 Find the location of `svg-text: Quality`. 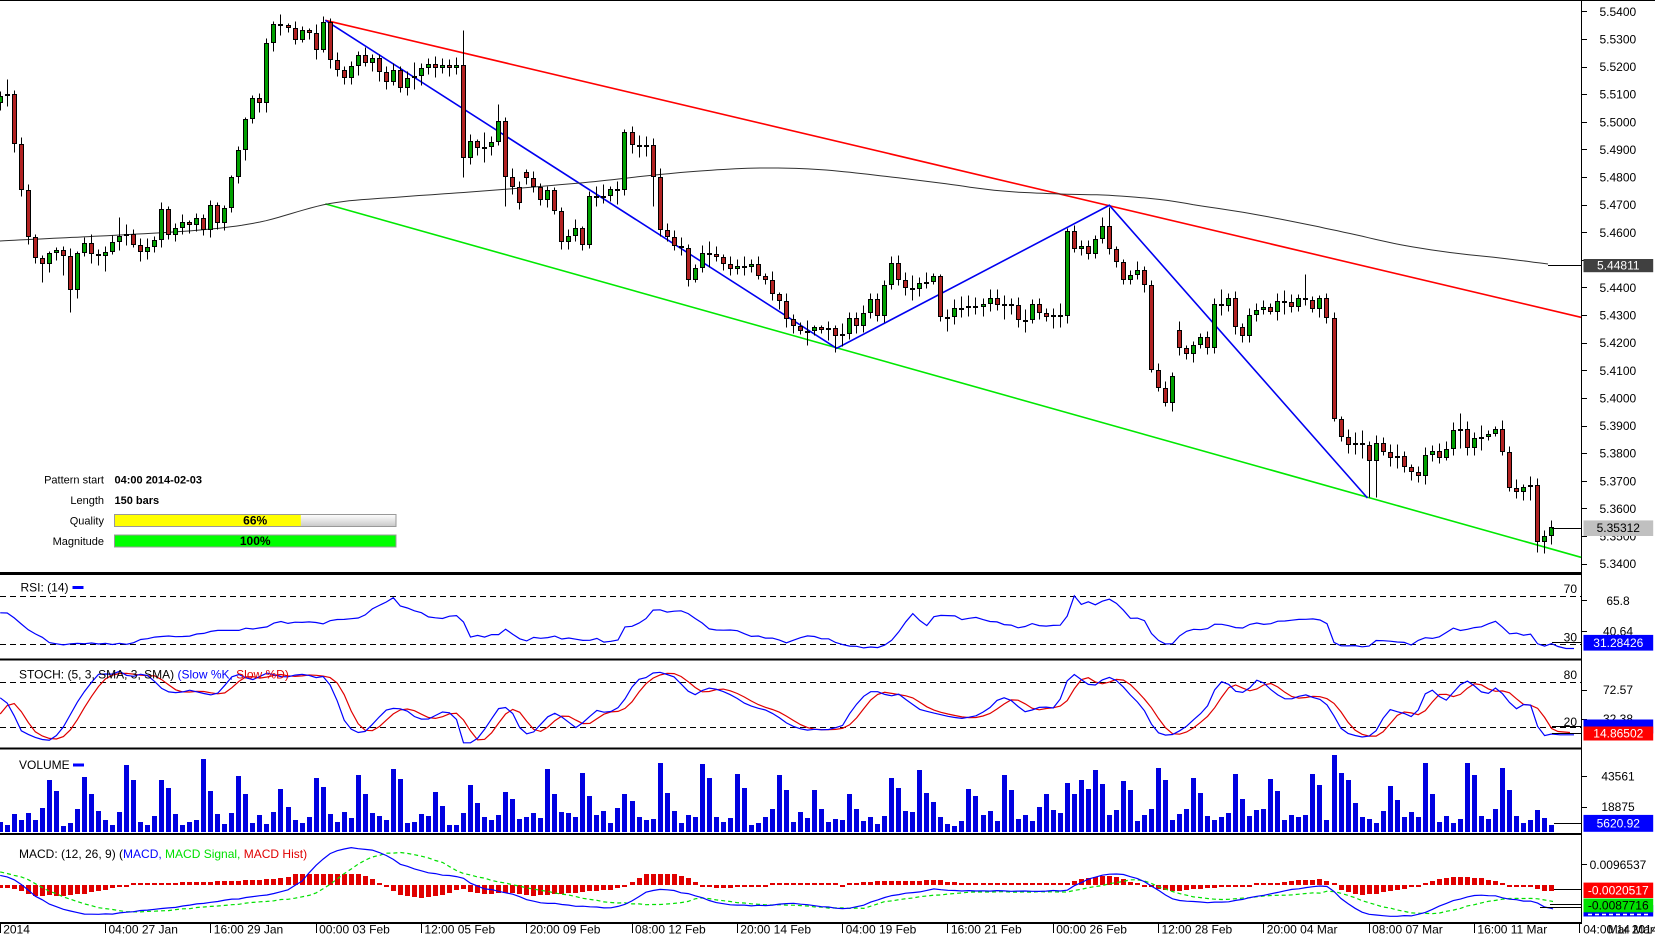

svg-text: Quality is located at coordinates (87, 522).